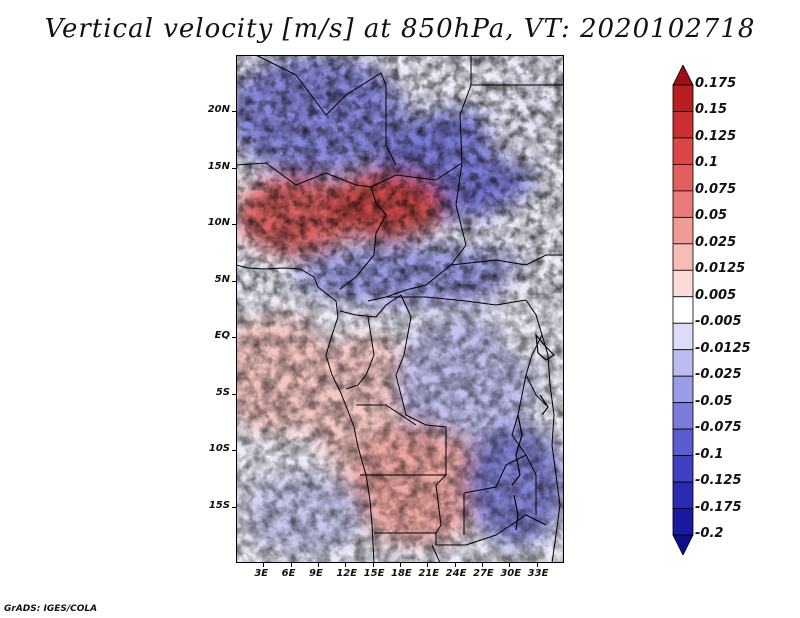 Image resolution: width=800 pixels, height=618 pixels. I want to click on lat-label: 15S, so click(219, 505).